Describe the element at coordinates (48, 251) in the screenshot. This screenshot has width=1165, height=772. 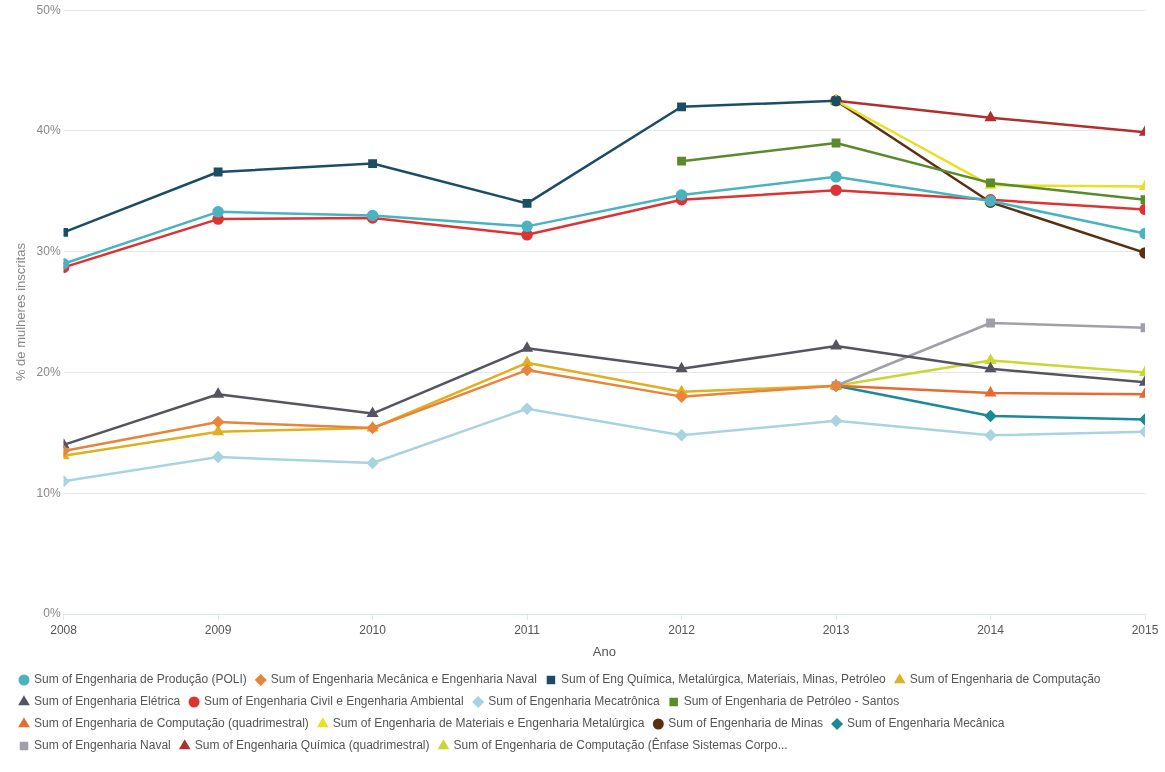
I see `y-tick-label: 30%` at that location.